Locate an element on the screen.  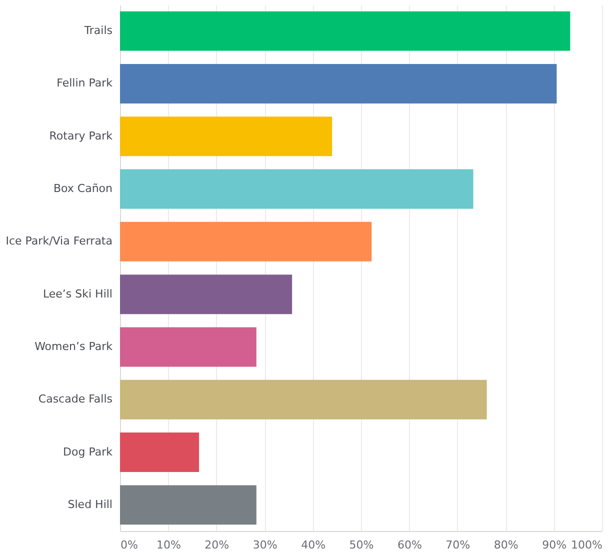
x-tick-label: 50% is located at coordinates (361, 545).